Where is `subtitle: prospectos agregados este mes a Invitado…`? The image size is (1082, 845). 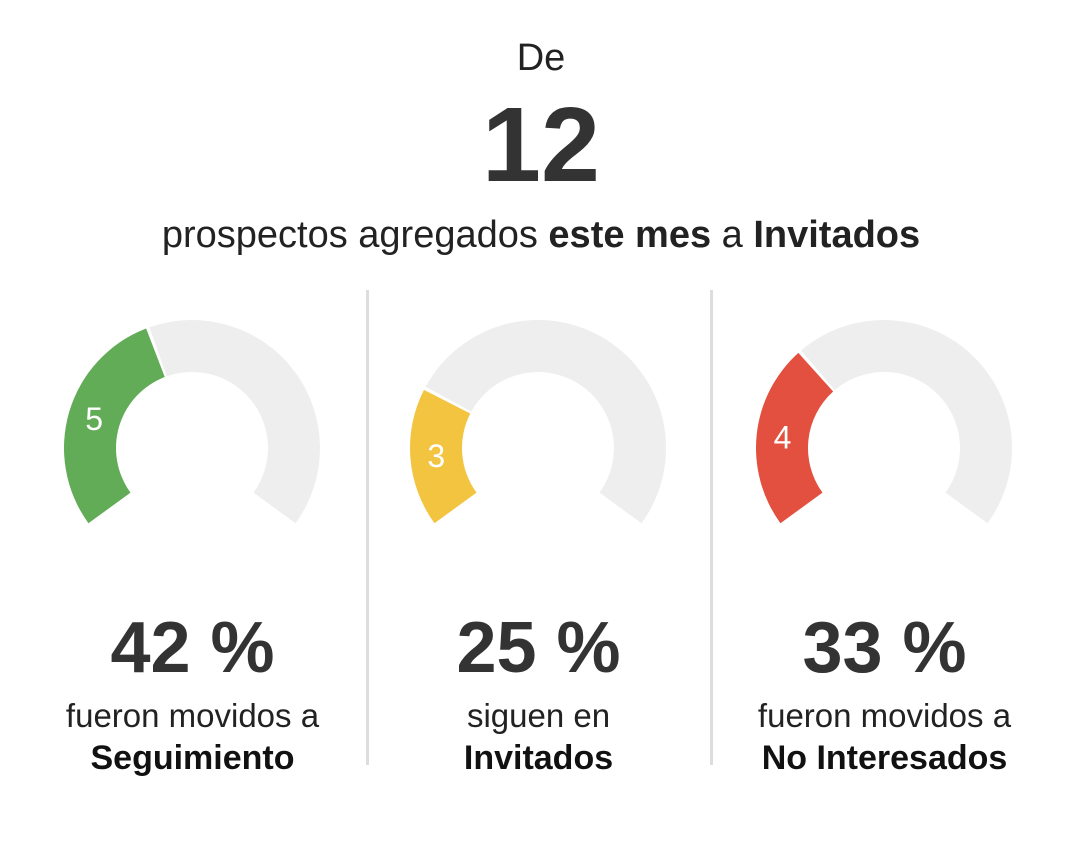
subtitle: prospectos agregados este mes a Invitado… is located at coordinates (541, 235).